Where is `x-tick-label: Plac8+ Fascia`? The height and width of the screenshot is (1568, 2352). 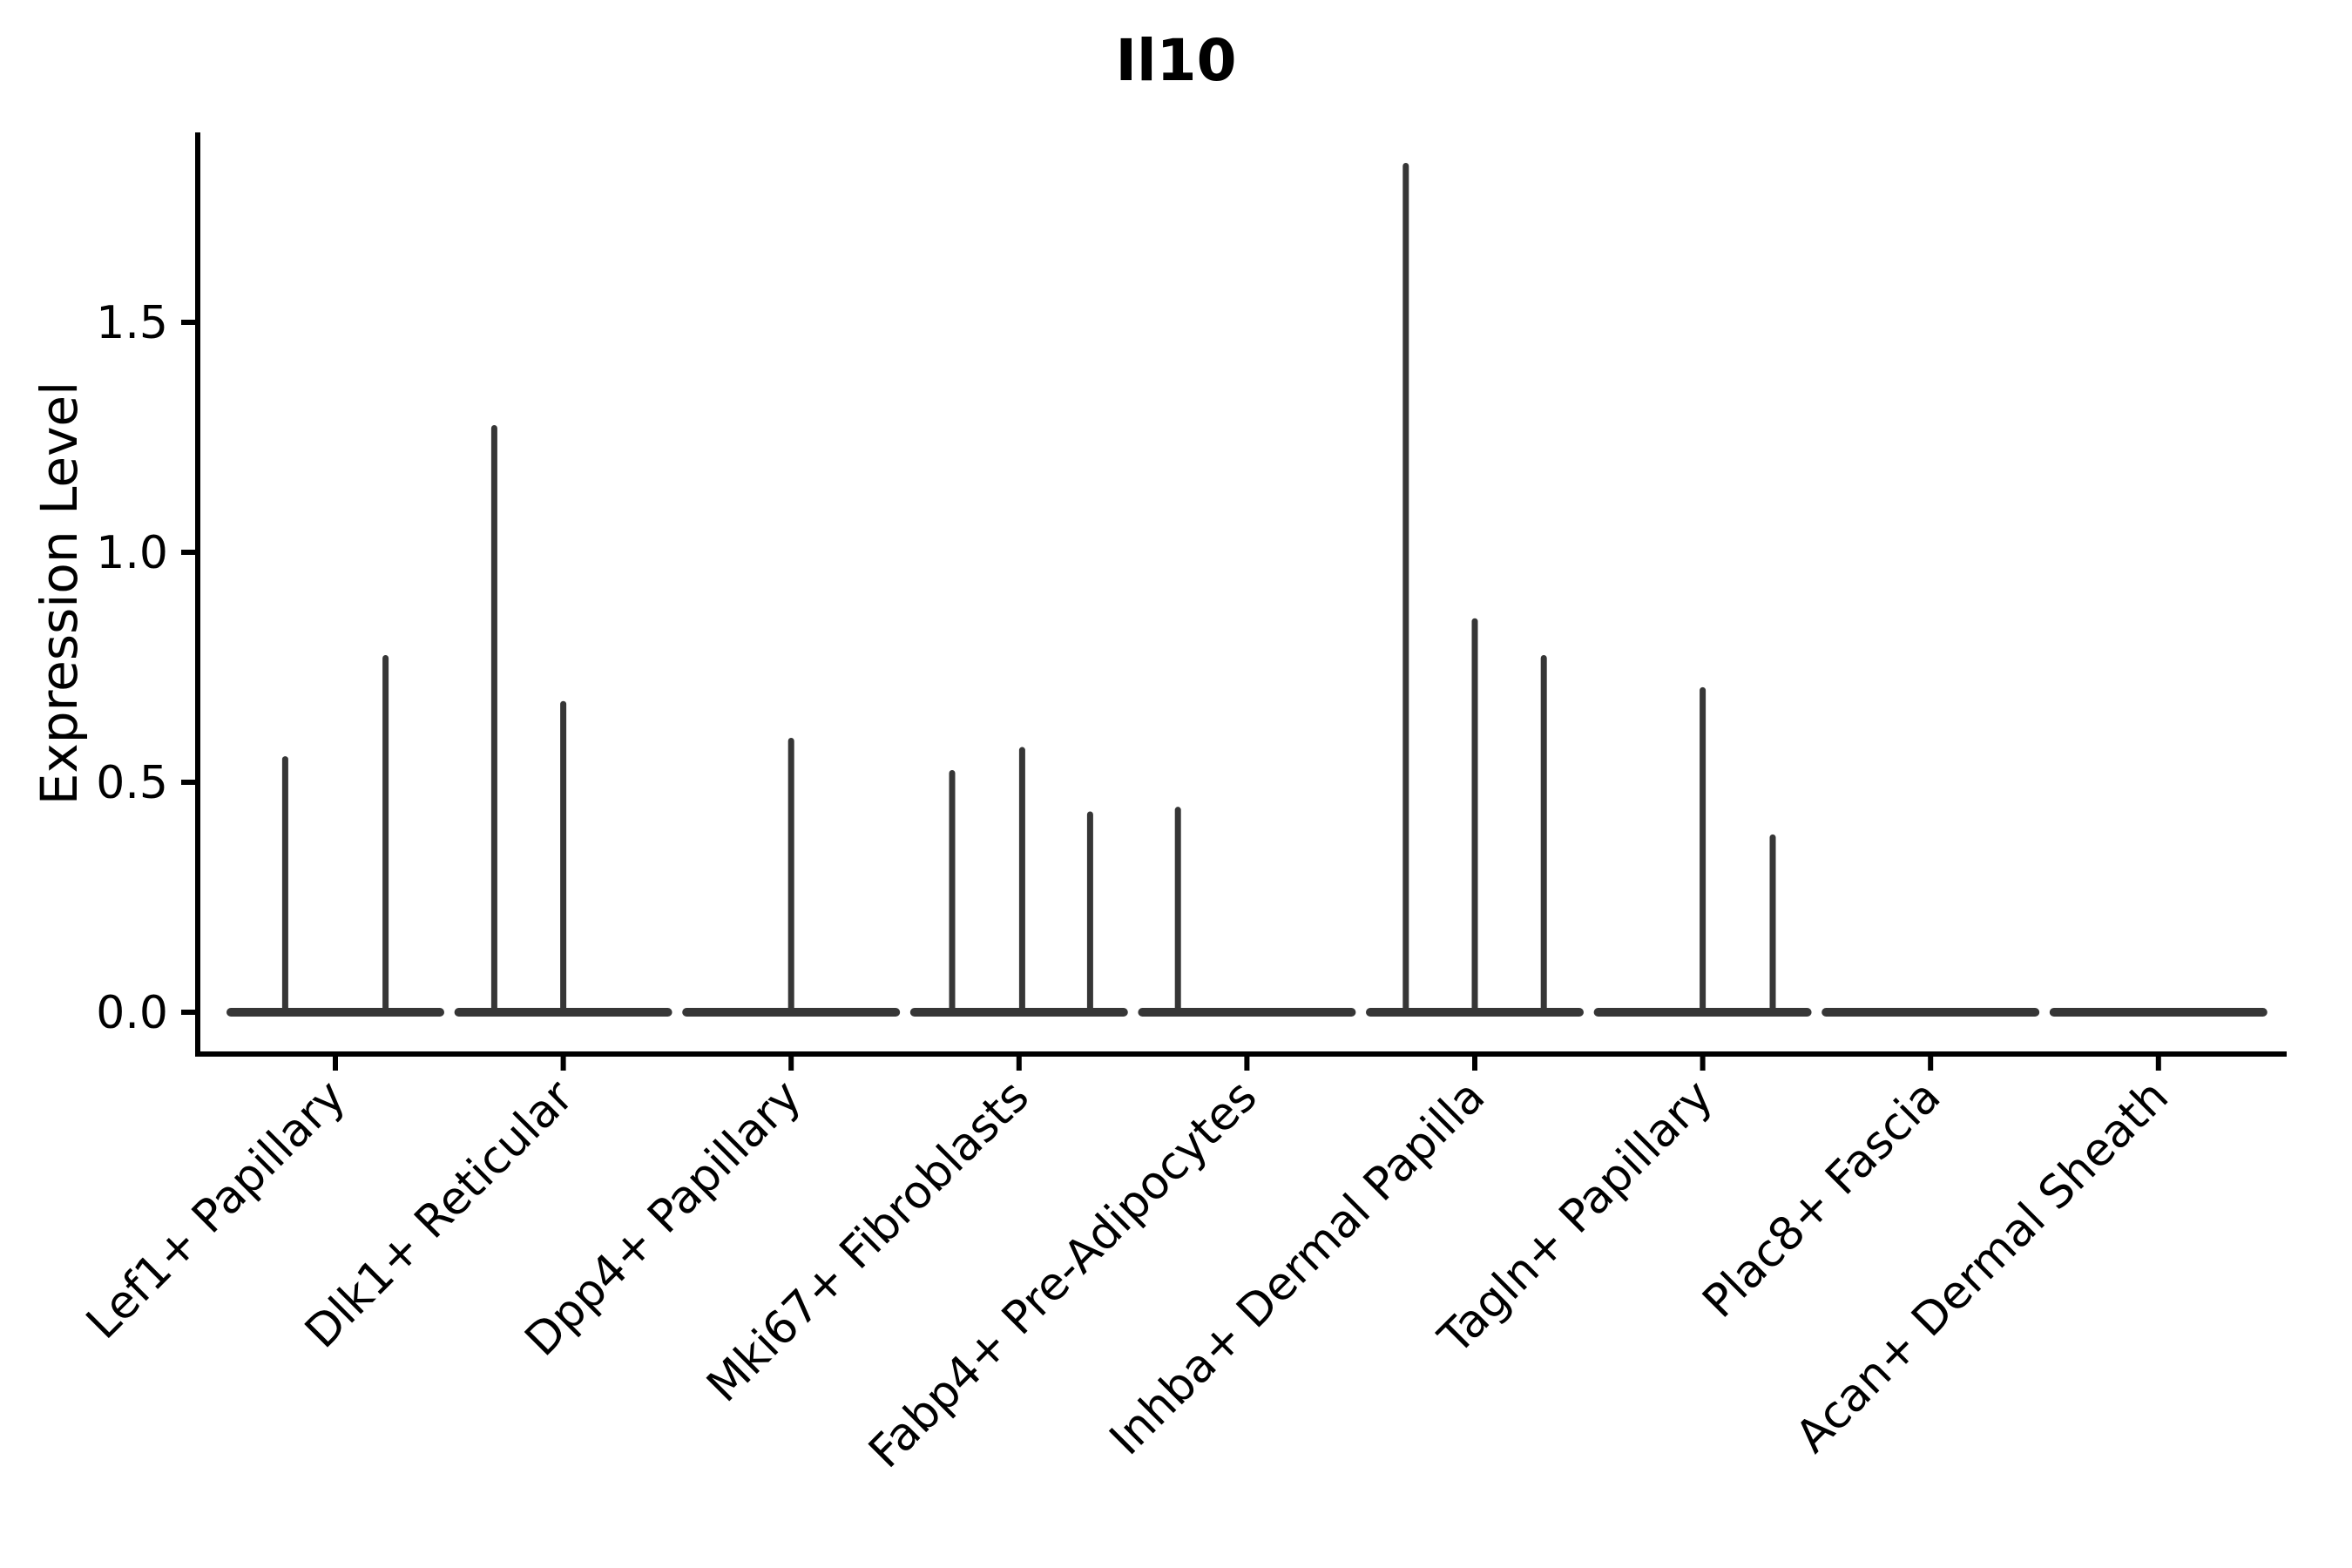 x-tick-label: Plac8+ Fascia is located at coordinates (1822, 1199).